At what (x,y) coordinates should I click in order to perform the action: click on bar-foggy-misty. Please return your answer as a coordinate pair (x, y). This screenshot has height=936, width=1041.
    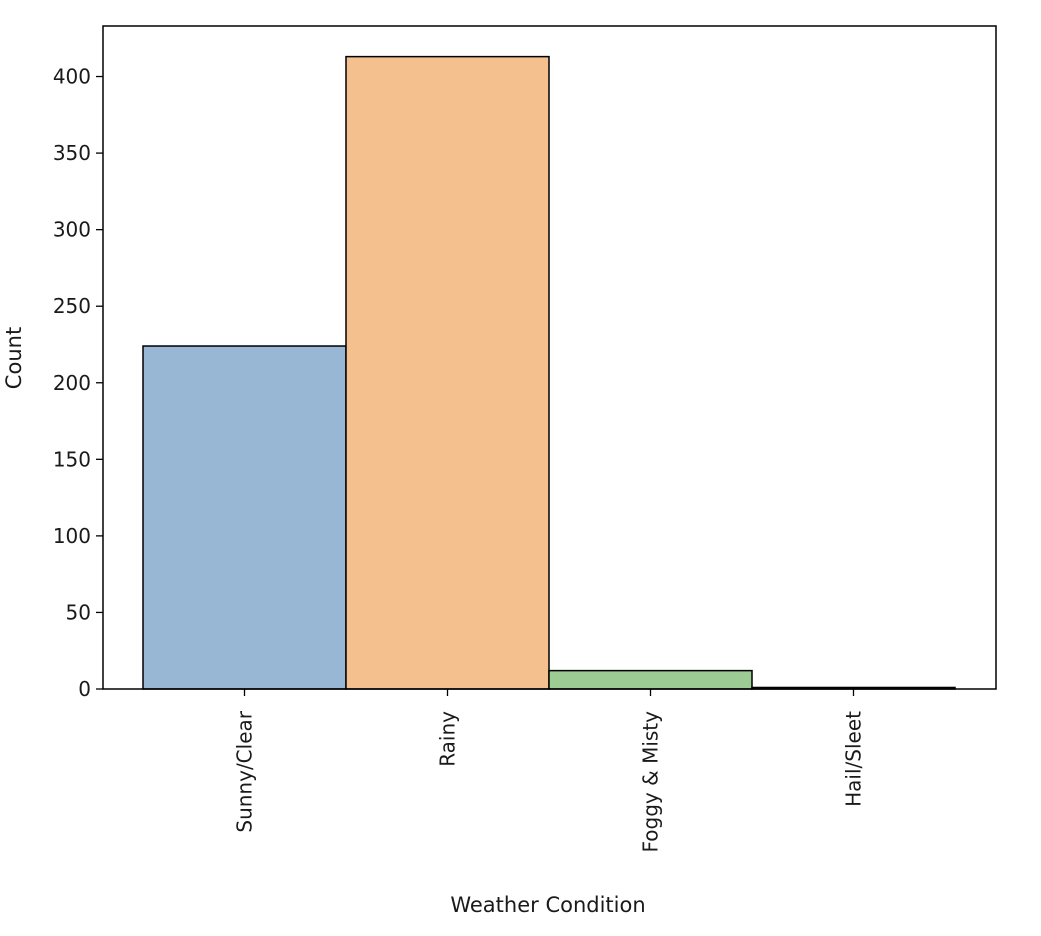
    Looking at the image, I should click on (650, 679).